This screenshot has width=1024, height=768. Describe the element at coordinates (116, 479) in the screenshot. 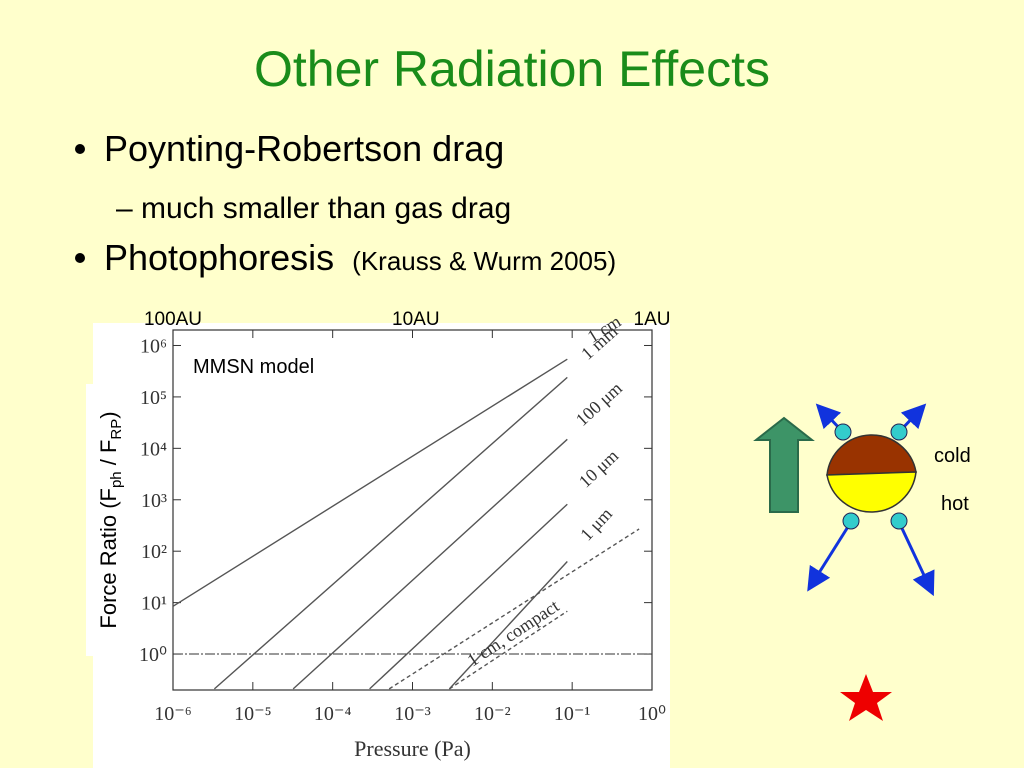

I see `y-axis-label-part: ph` at that location.